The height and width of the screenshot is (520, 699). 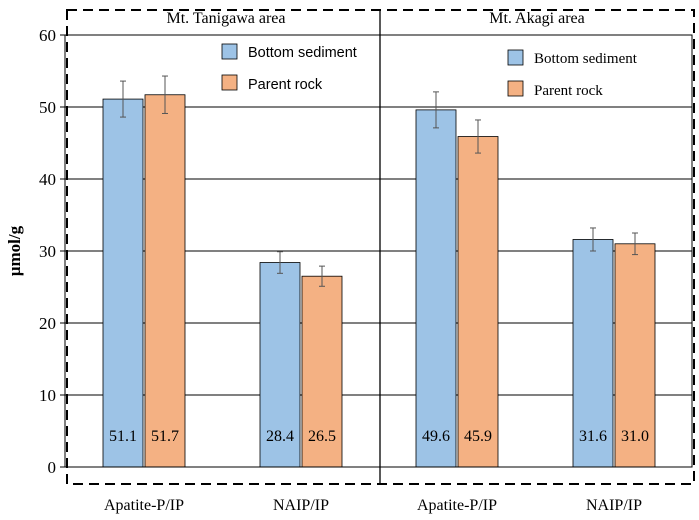 What do you see at coordinates (322, 436) in the screenshot?
I see `data-label: 26.5` at bounding box center [322, 436].